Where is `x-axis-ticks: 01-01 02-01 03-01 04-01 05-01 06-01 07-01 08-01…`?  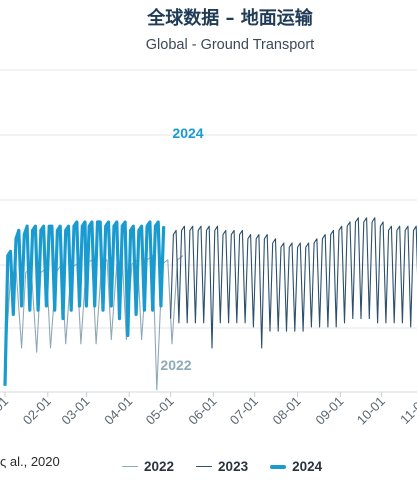 x-axis-ticks: 01-01 02-01 03-01 04-01 05-01 06-01 07-01 08-01… is located at coordinates (208, 410).